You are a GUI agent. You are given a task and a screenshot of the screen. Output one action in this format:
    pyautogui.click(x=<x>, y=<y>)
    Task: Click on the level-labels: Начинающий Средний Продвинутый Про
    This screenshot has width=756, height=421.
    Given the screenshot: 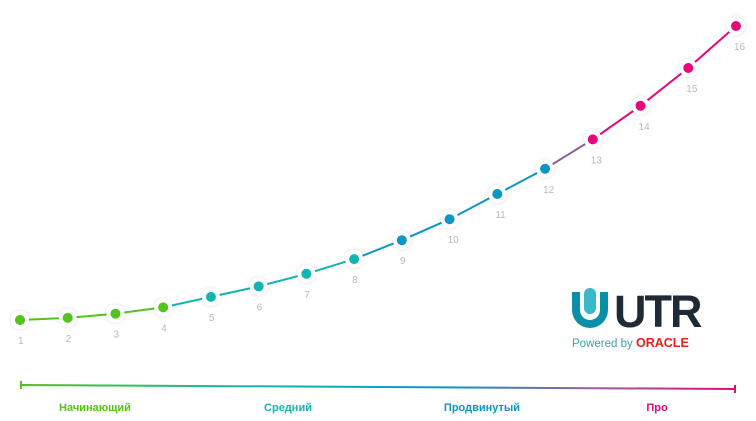 What is the action you would take?
    pyautogui.click(x=363, y=408)
    